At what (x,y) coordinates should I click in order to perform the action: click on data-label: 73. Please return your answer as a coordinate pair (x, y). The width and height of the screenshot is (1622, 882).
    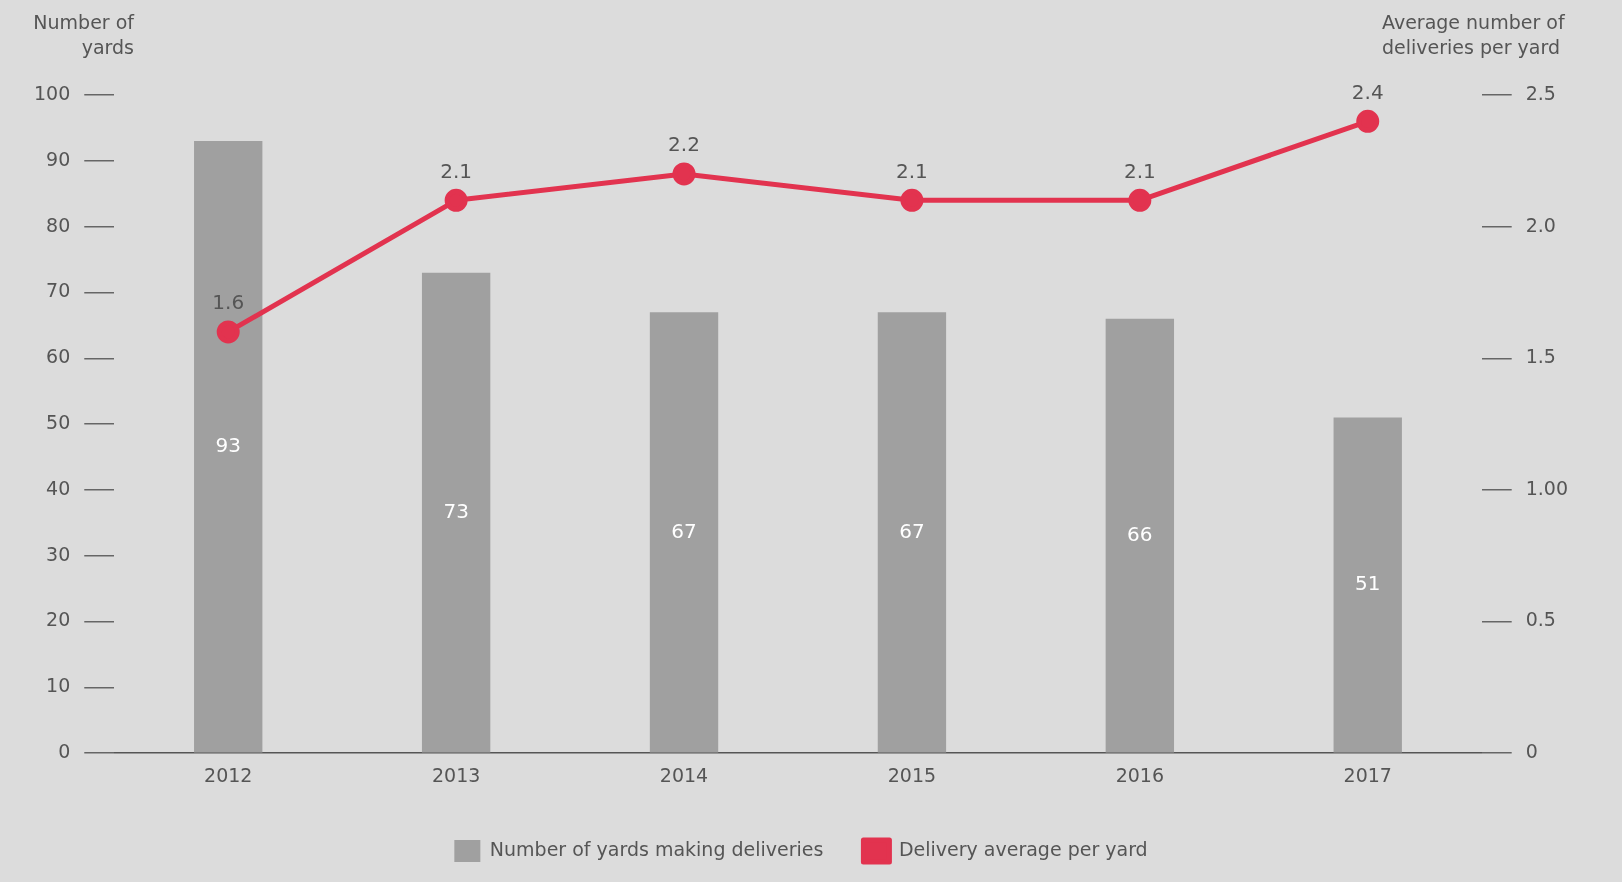
    Looking at the image, I should click on (456, 510).